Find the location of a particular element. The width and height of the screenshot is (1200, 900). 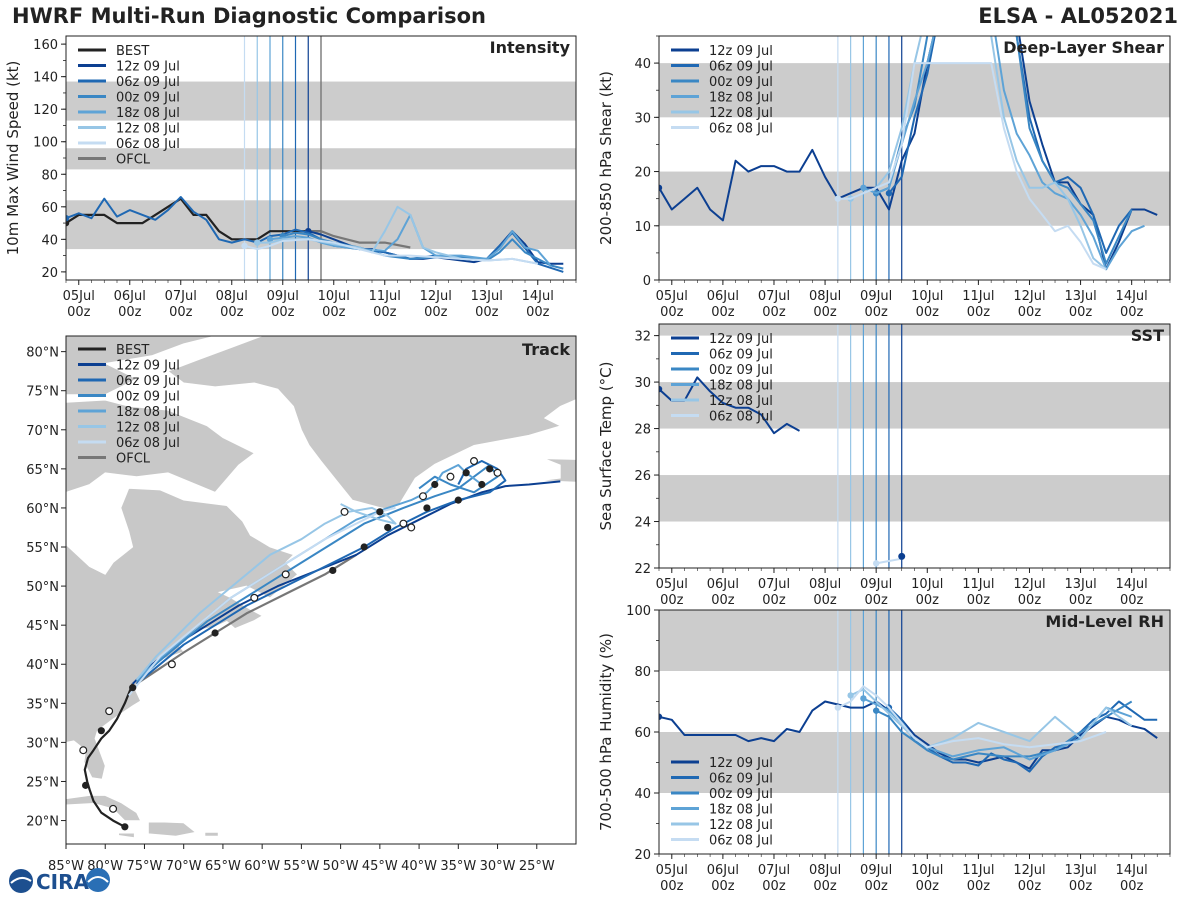

intensity-ytick-label: 100 is located at coordinates (45, 143).